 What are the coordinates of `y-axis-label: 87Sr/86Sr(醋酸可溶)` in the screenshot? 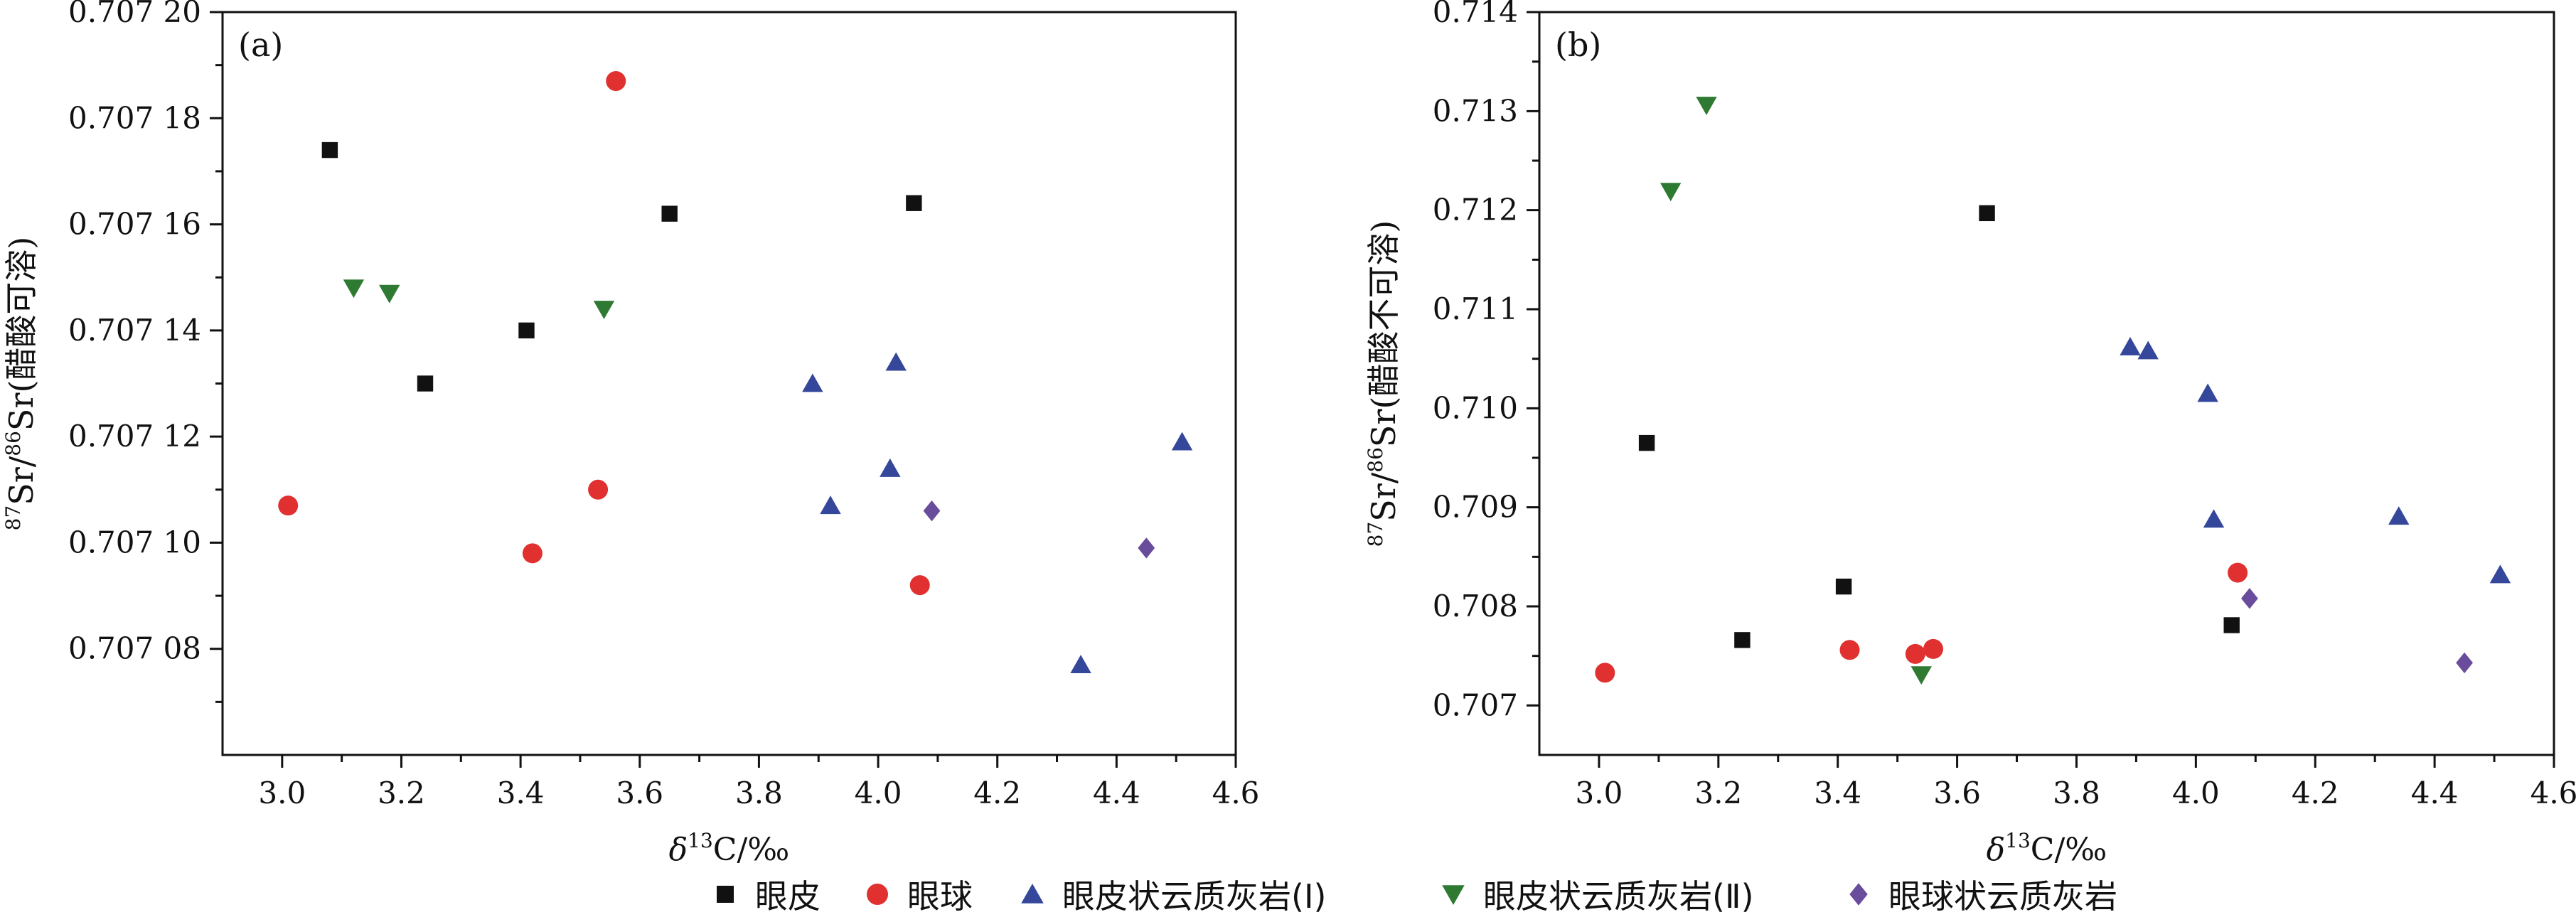 It's located at (21, 384).